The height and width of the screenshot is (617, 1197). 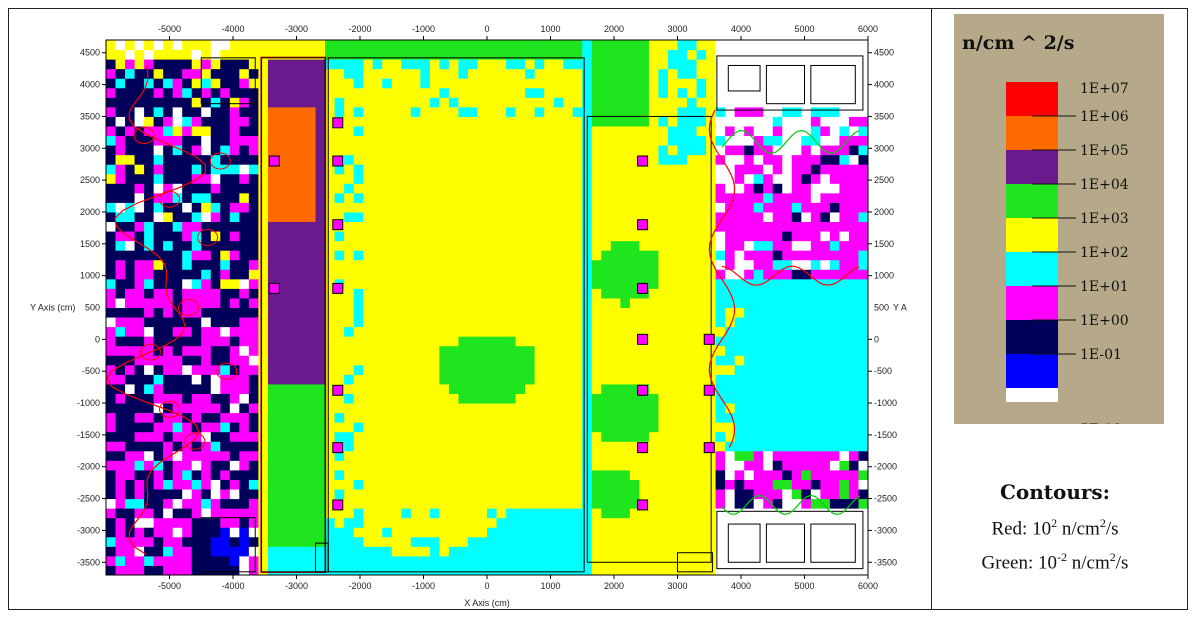 What do you see at coordinates (1104, 321) in the screenshot?
I see `colorbar-label: 1E+00` at bounding box center [1104, 321].